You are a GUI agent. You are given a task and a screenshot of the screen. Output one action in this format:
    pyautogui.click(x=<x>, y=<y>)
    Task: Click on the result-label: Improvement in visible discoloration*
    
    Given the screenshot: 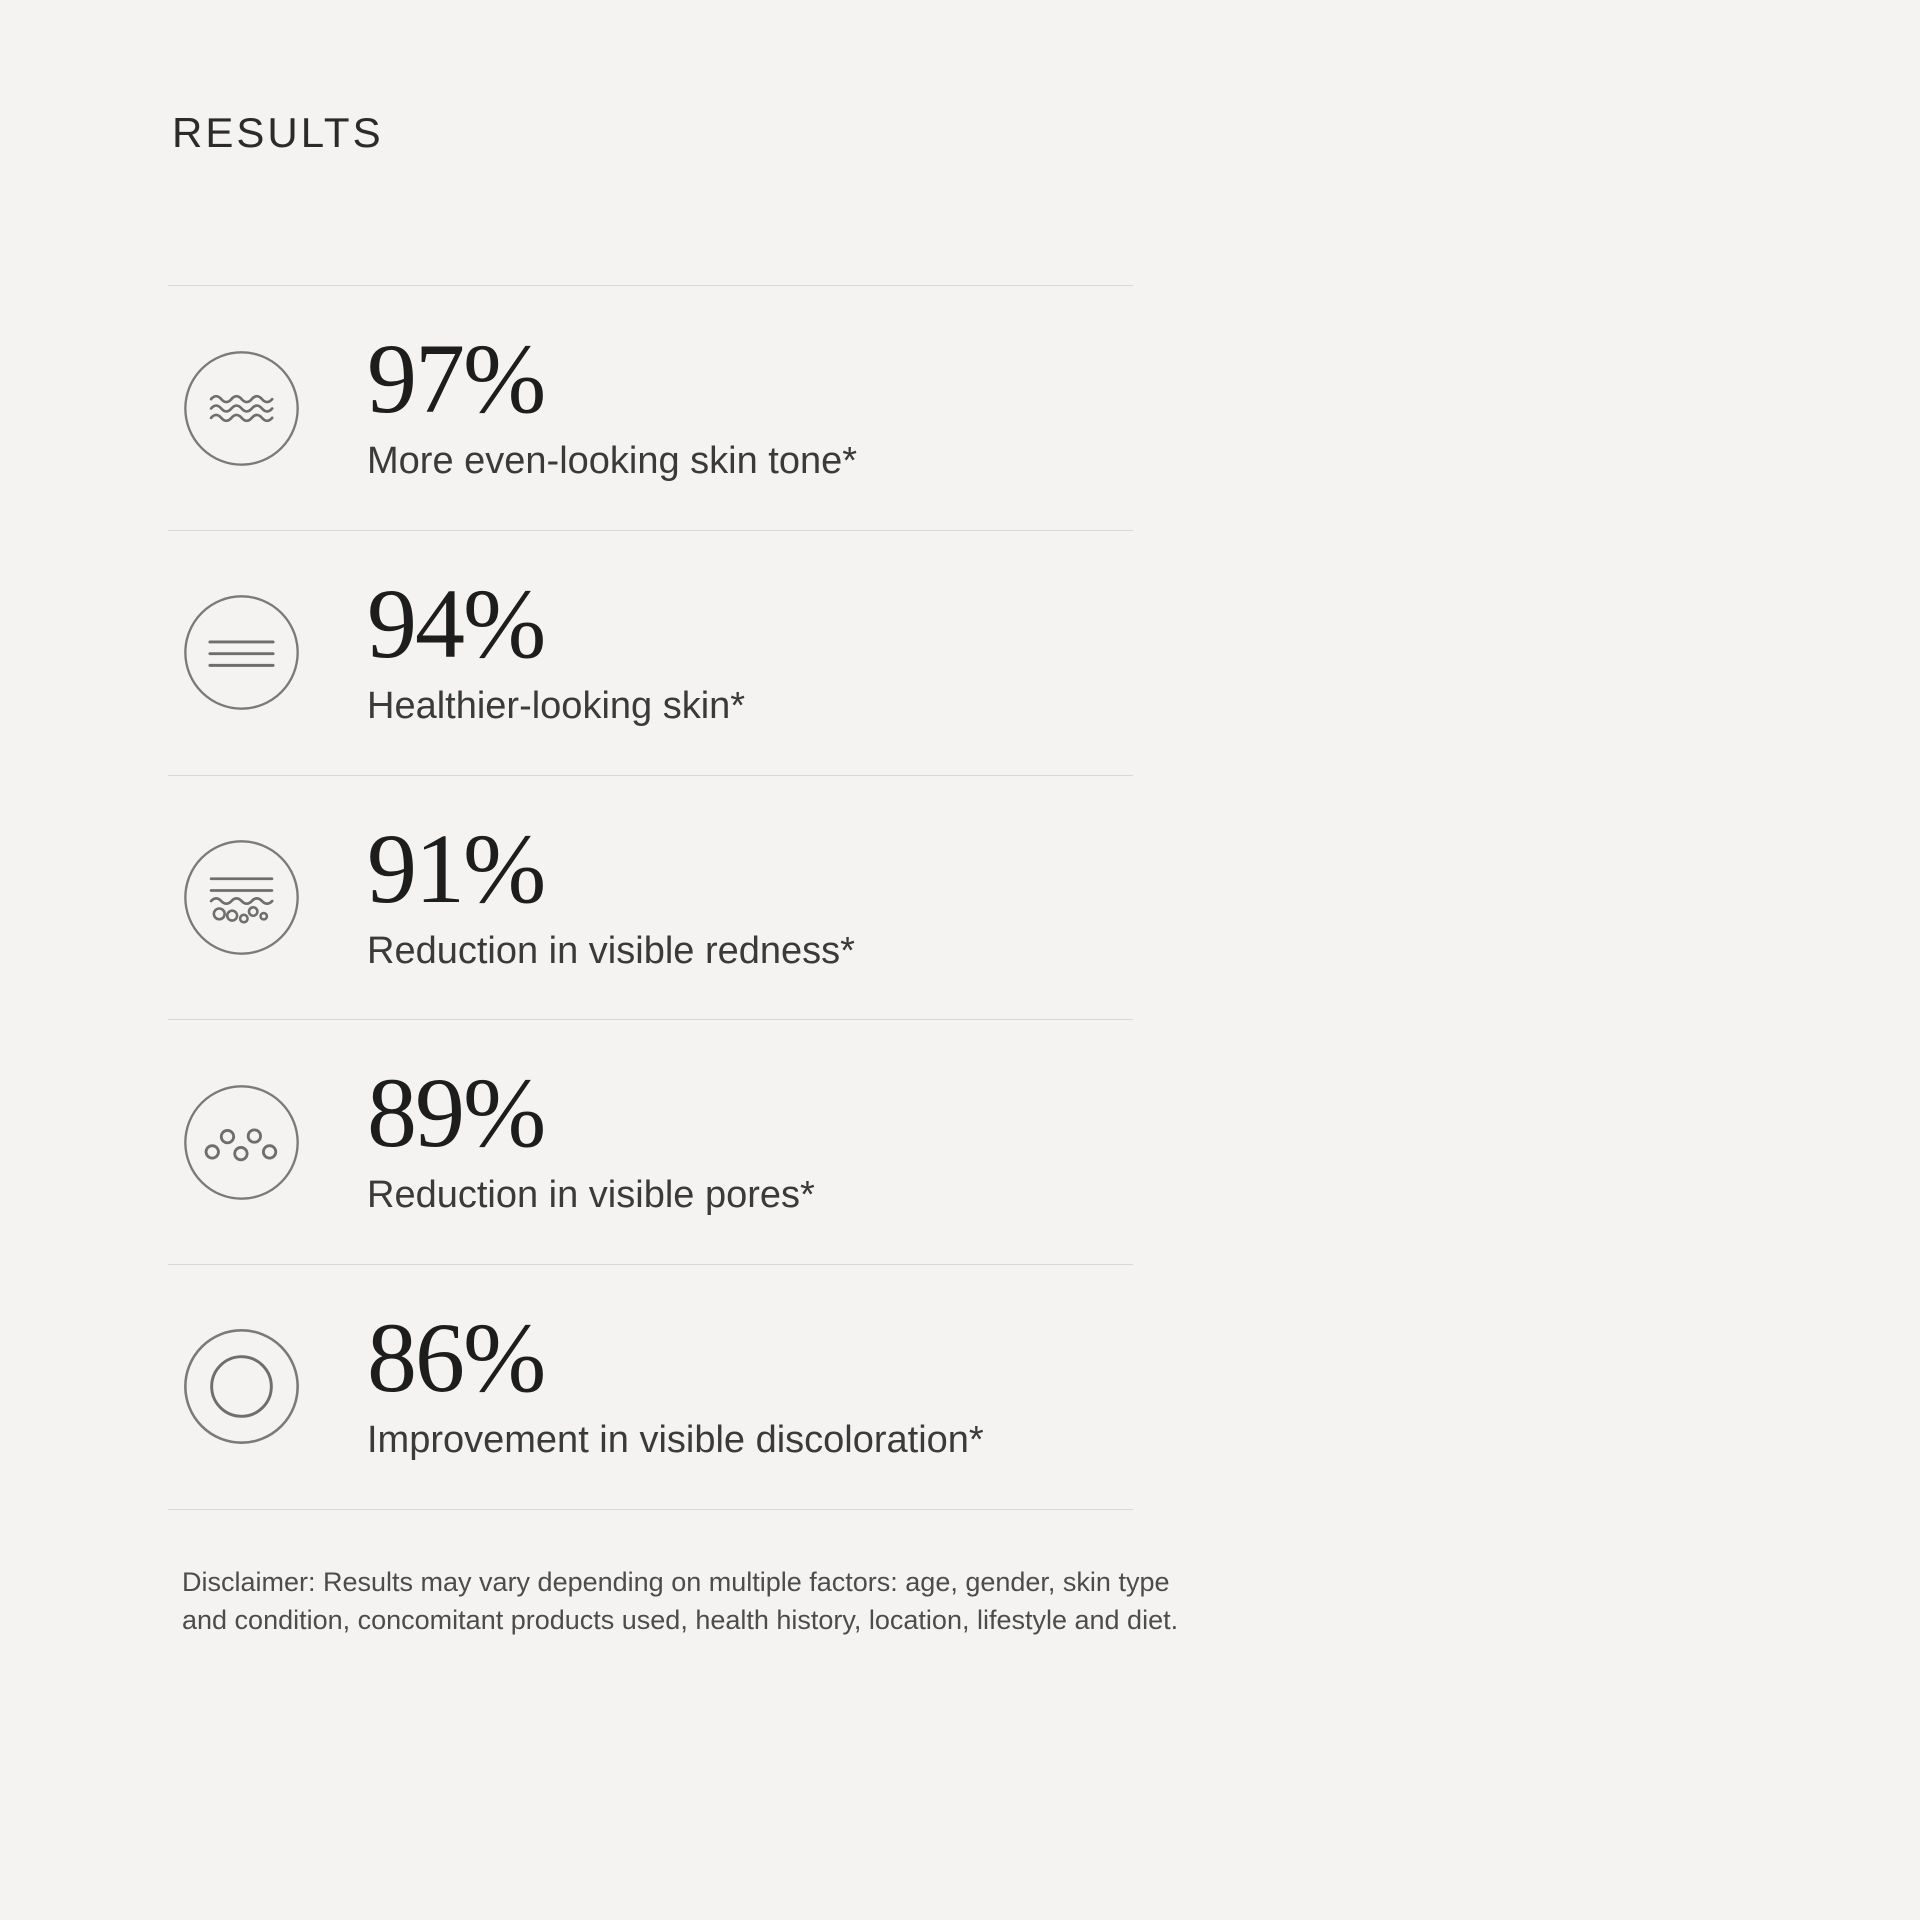 What is the action you would take?
    pyautogui.click(x=675, y=1440)
    